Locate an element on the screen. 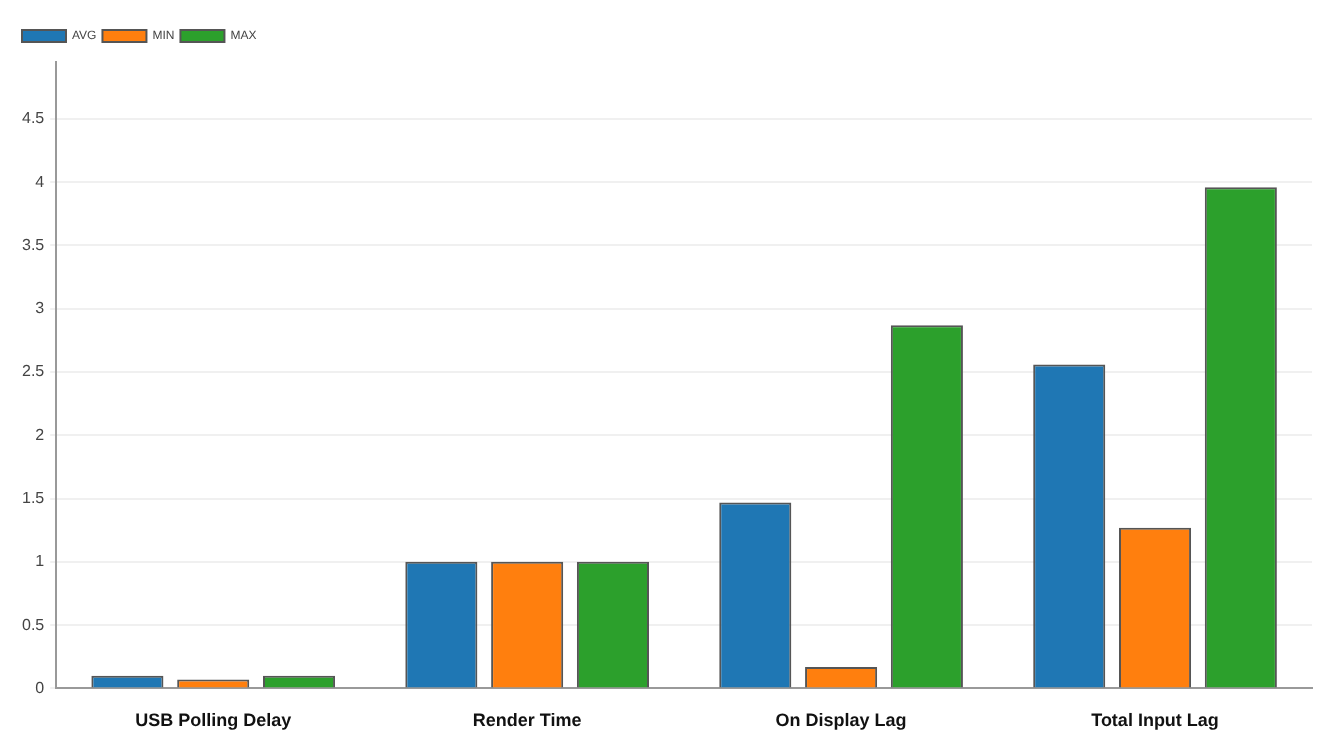 The image size is (1340, 754). x-tick-label: Render Time is located at coordinates (527, 720).